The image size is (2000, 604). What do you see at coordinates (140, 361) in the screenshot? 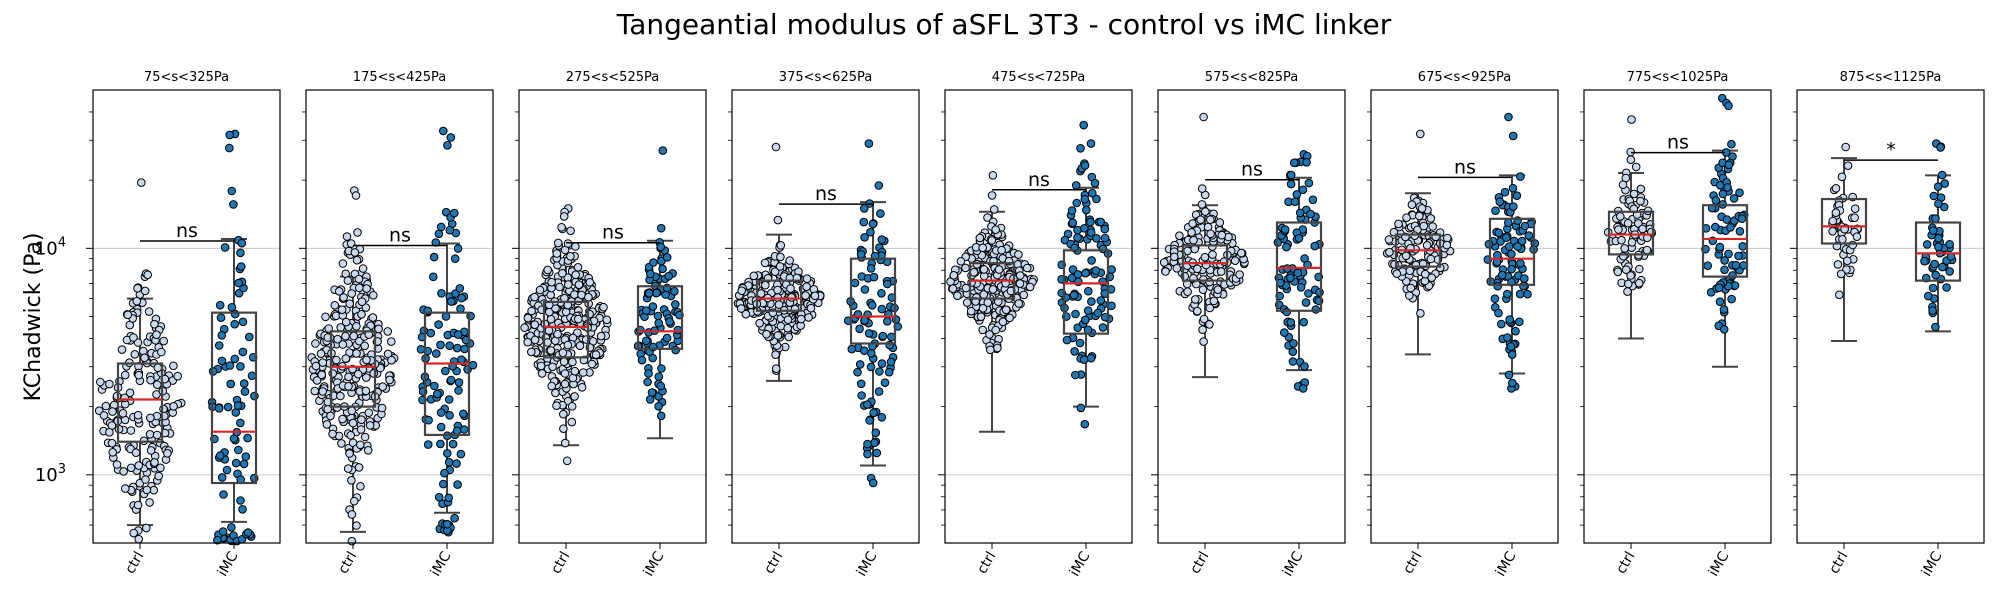
I see `group-ctrl` at bounding box center [140, 361].